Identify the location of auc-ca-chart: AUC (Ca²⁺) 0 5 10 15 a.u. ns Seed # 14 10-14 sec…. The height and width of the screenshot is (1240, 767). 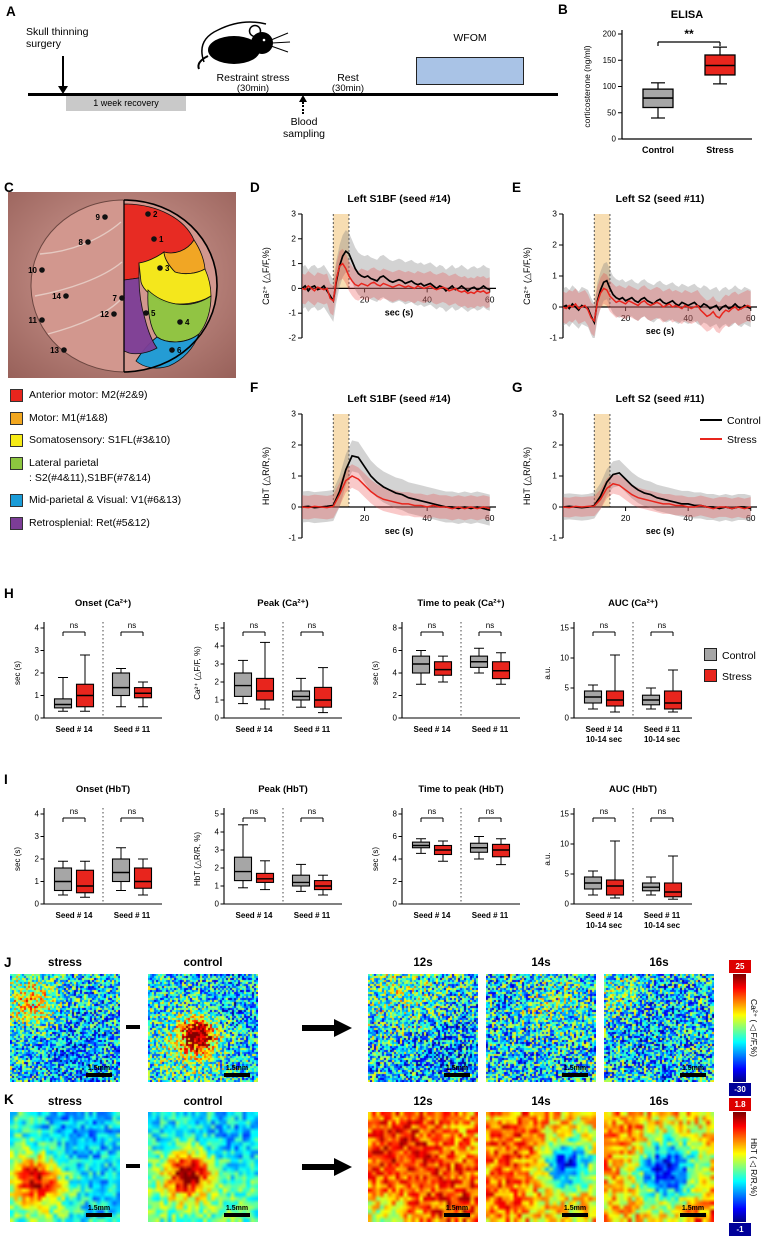
(620, 681).